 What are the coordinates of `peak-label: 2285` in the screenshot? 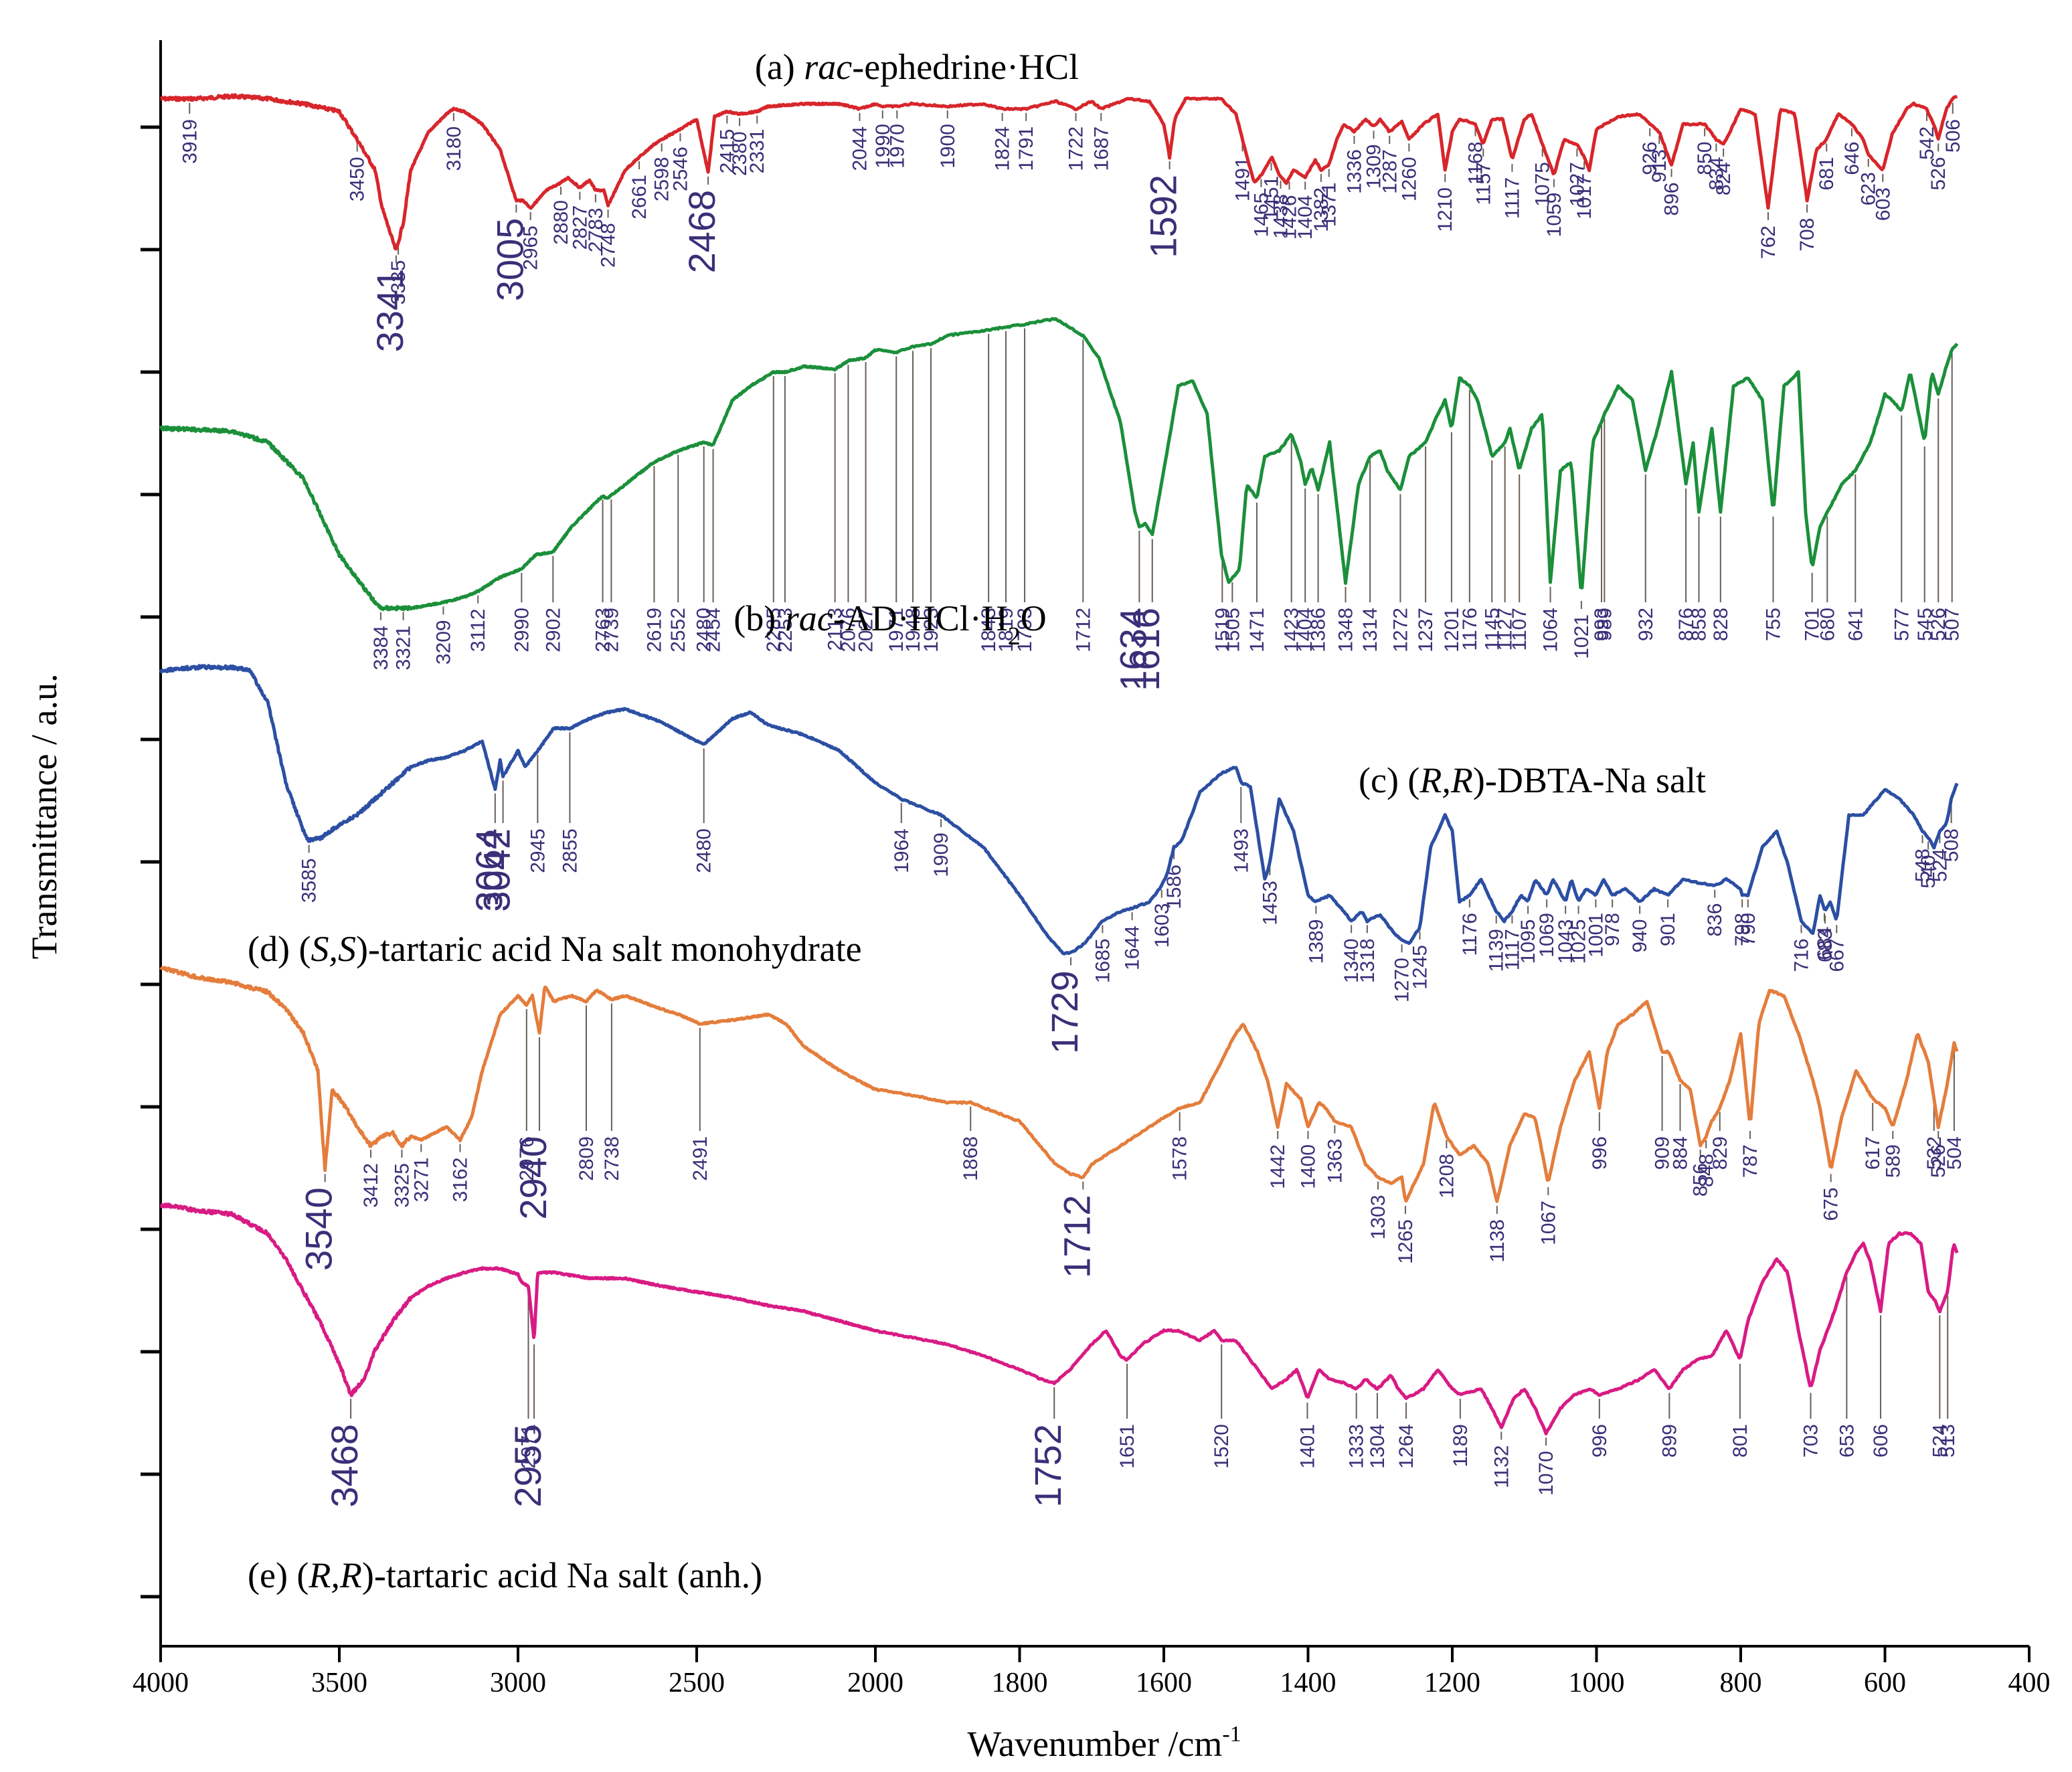 It's located at (774, 630).